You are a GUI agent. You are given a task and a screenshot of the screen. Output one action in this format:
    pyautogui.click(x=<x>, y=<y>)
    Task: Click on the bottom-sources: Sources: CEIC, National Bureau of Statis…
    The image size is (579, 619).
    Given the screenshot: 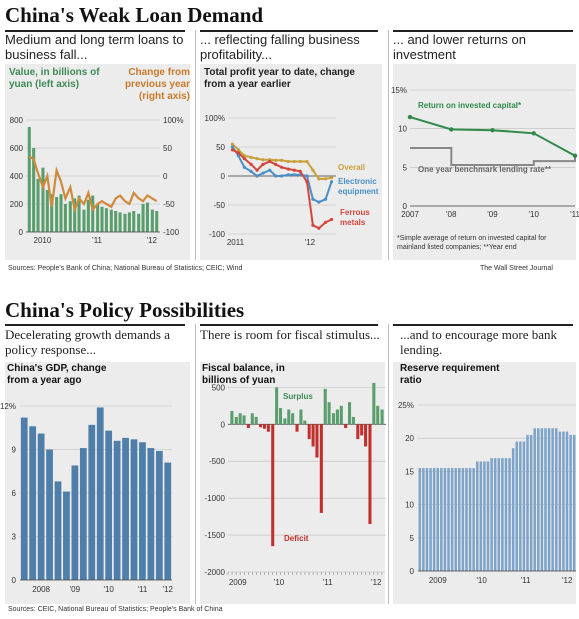 What is the action you would take?
    pyautogui.click(x=115, y=609)
    